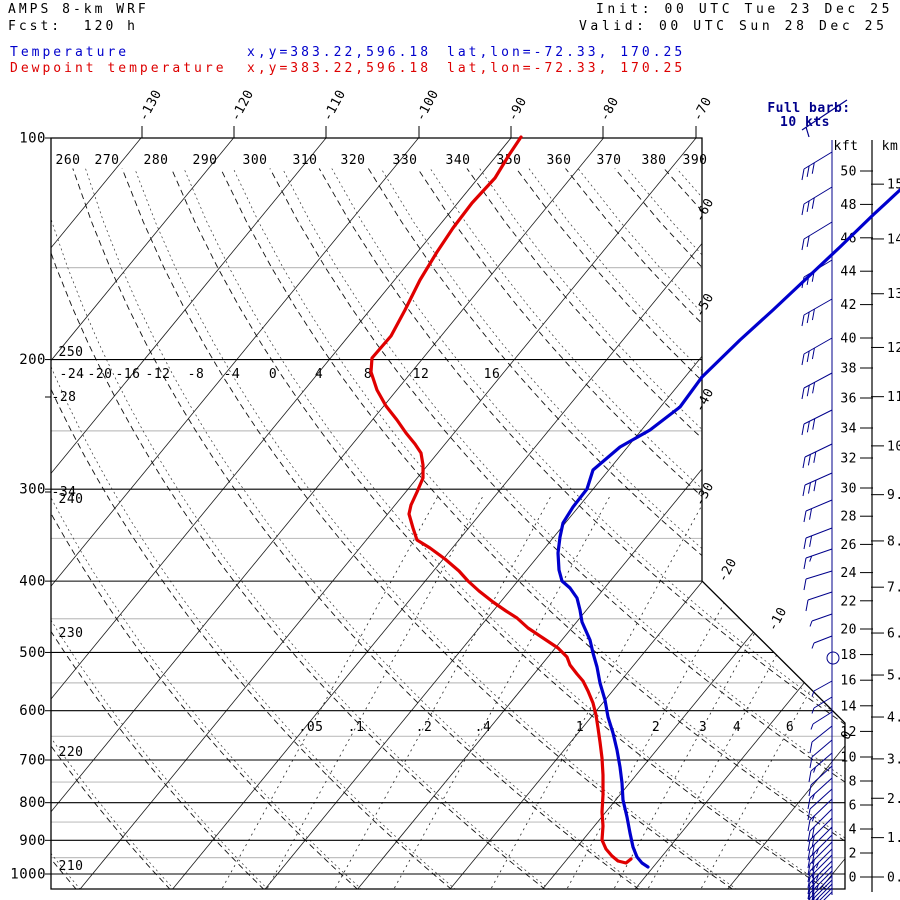  I want to click on temp-row-label: -24, so click(72, 374).